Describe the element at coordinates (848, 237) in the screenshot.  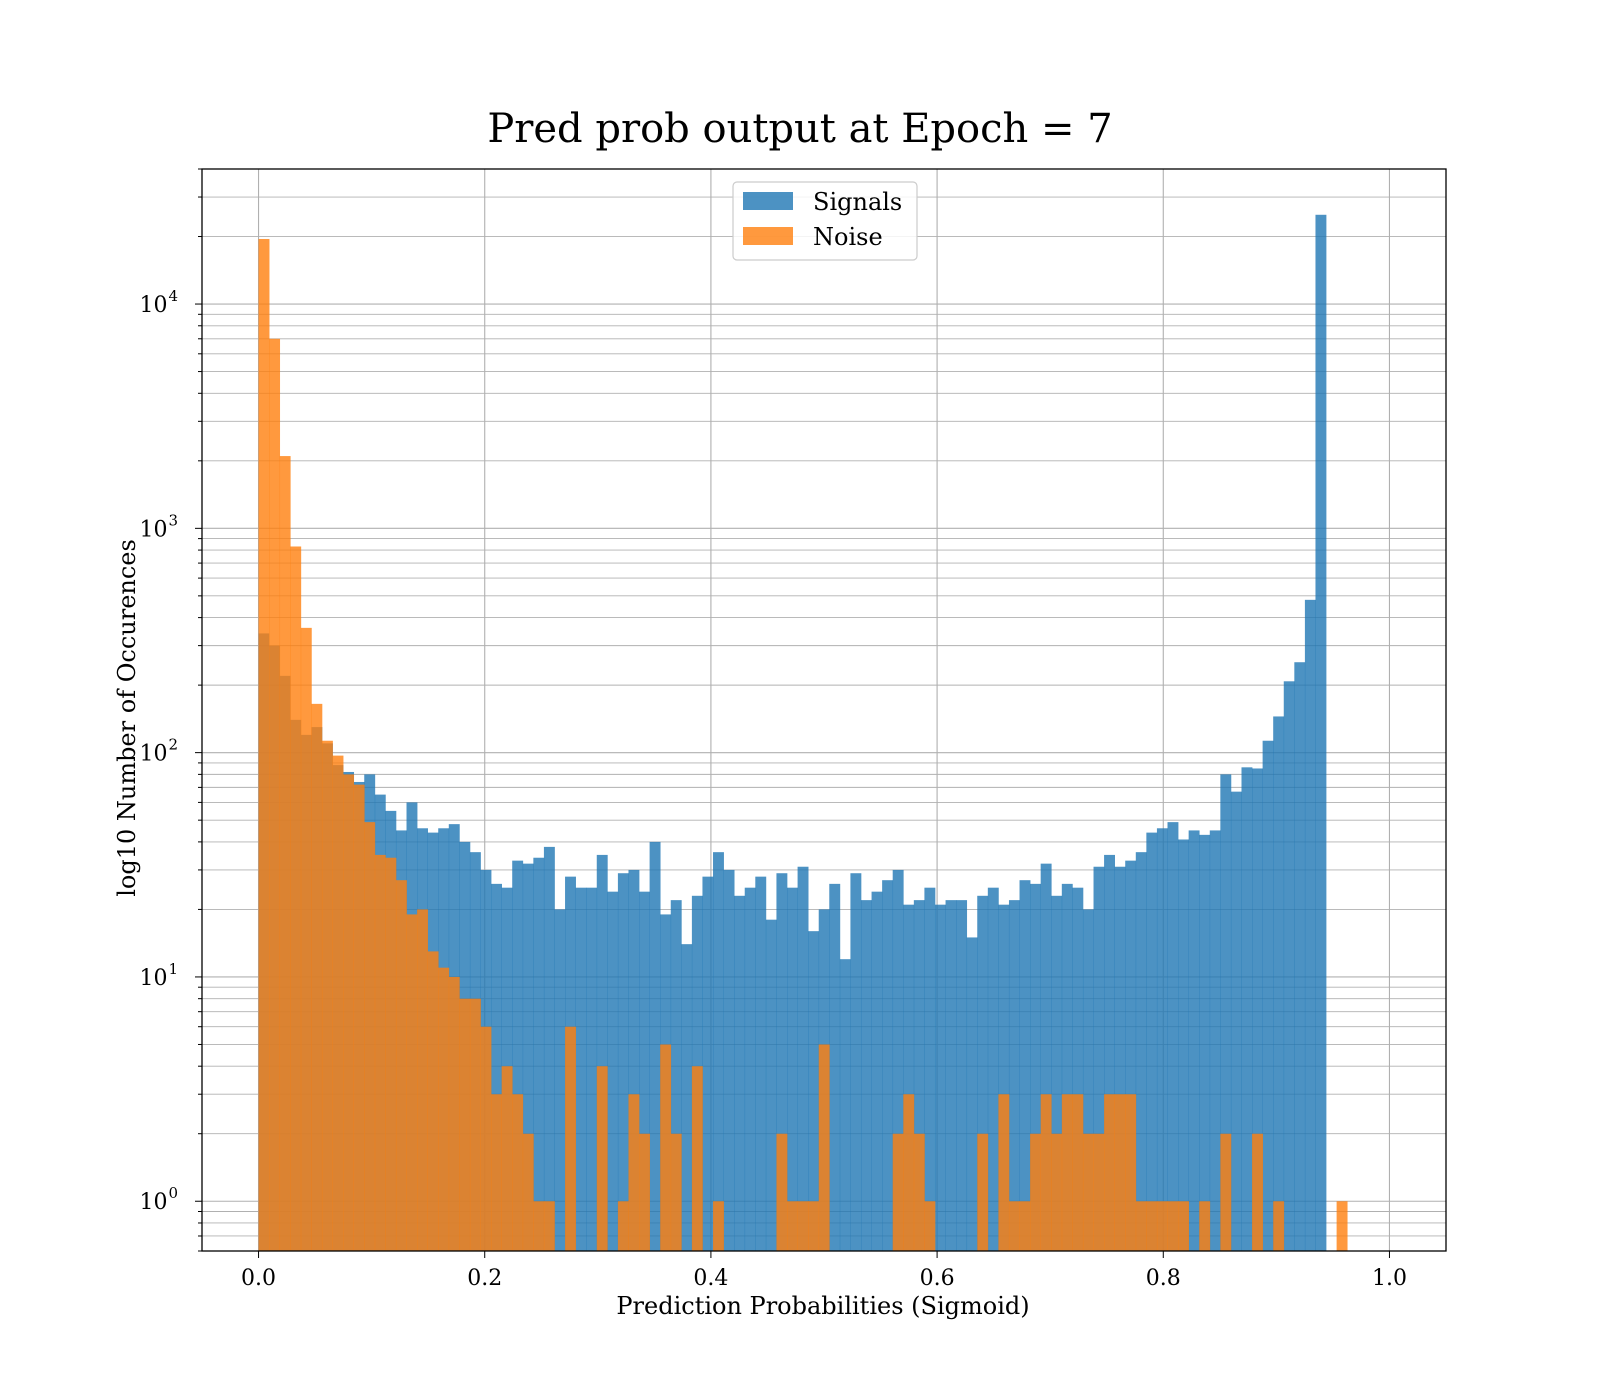
I see `legend-label-noise: Noise` at that location.